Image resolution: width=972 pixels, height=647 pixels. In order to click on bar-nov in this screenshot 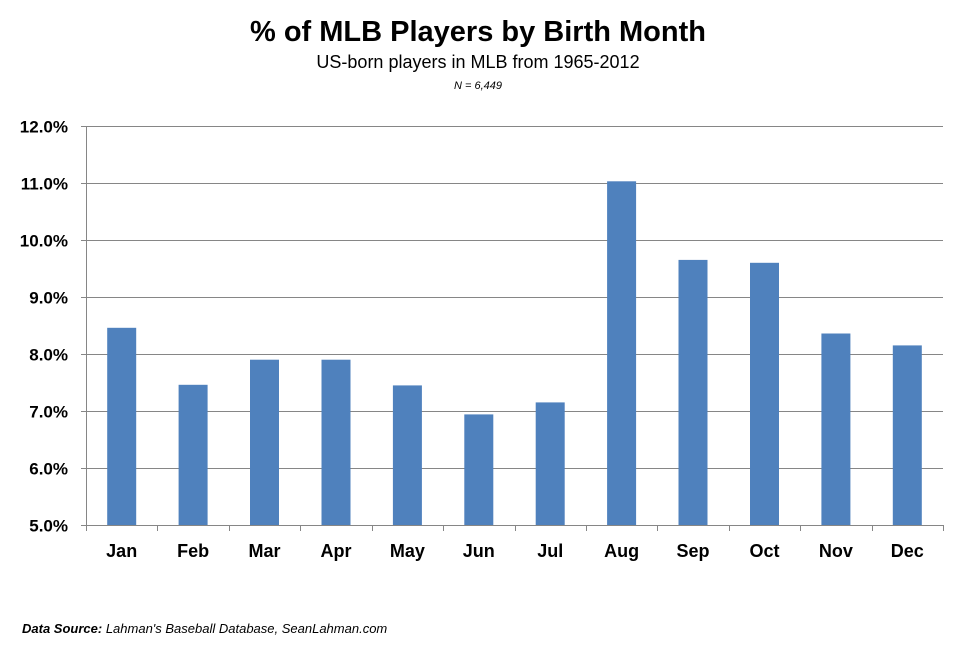, I will do `click(836, 429)`.